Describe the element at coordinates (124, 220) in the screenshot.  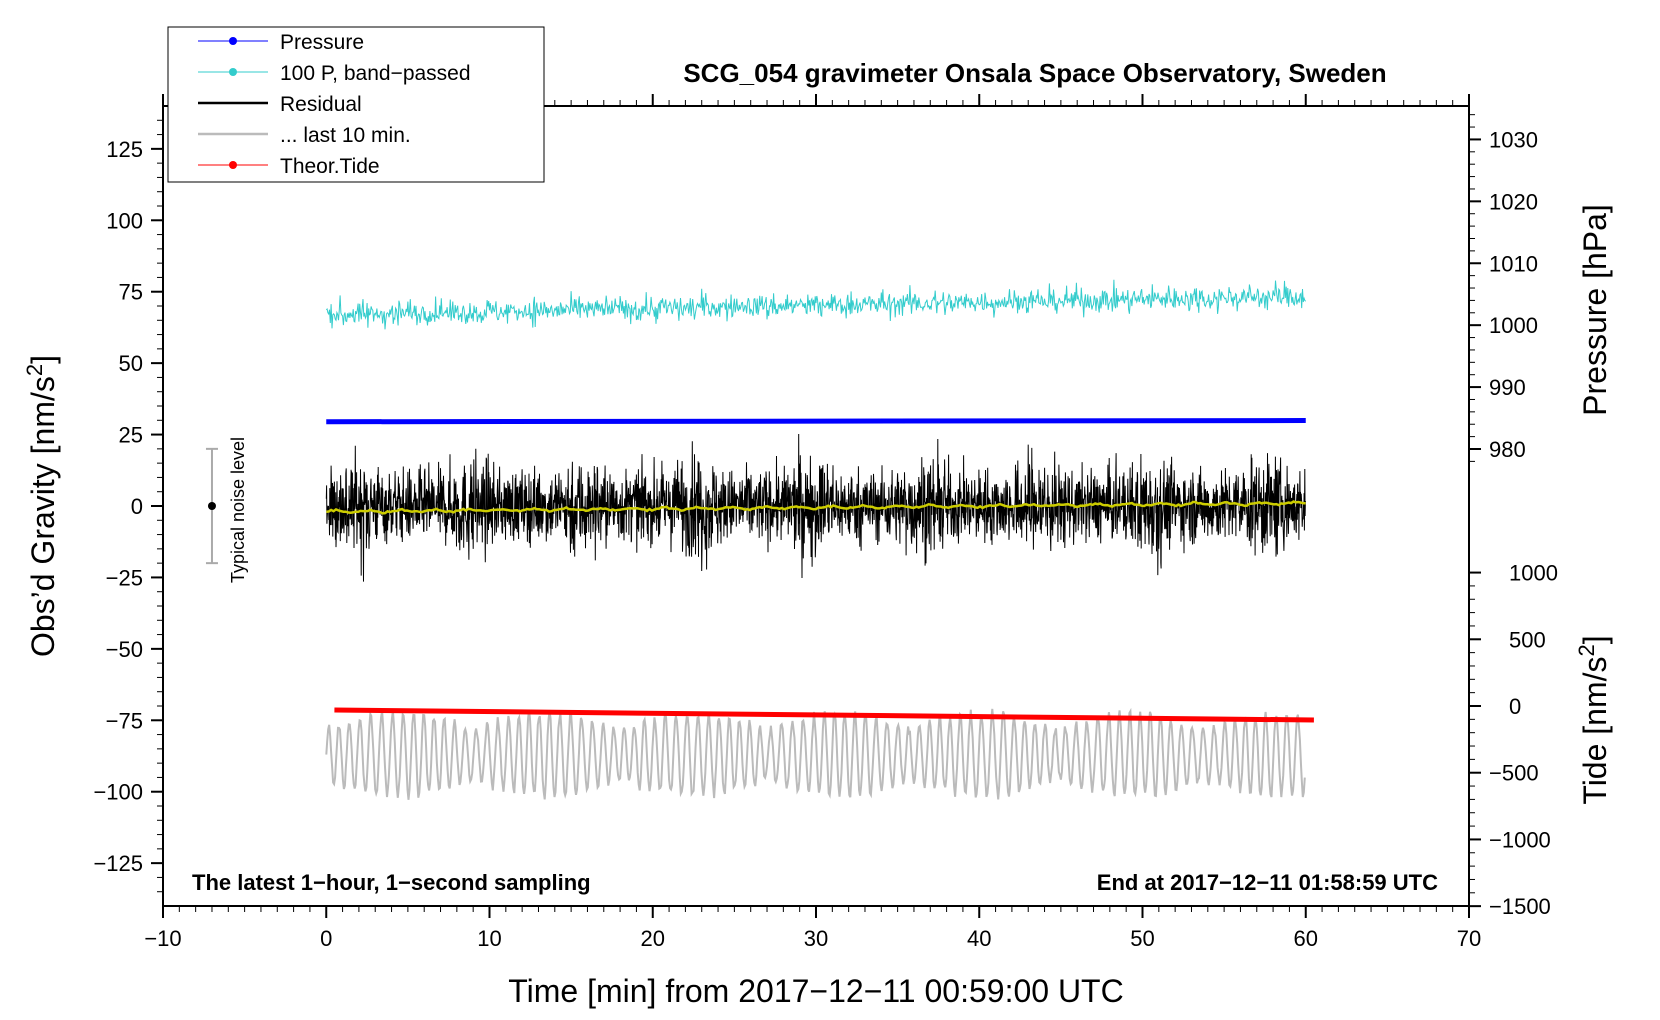
I see `y-tick-label: 100` at that location.